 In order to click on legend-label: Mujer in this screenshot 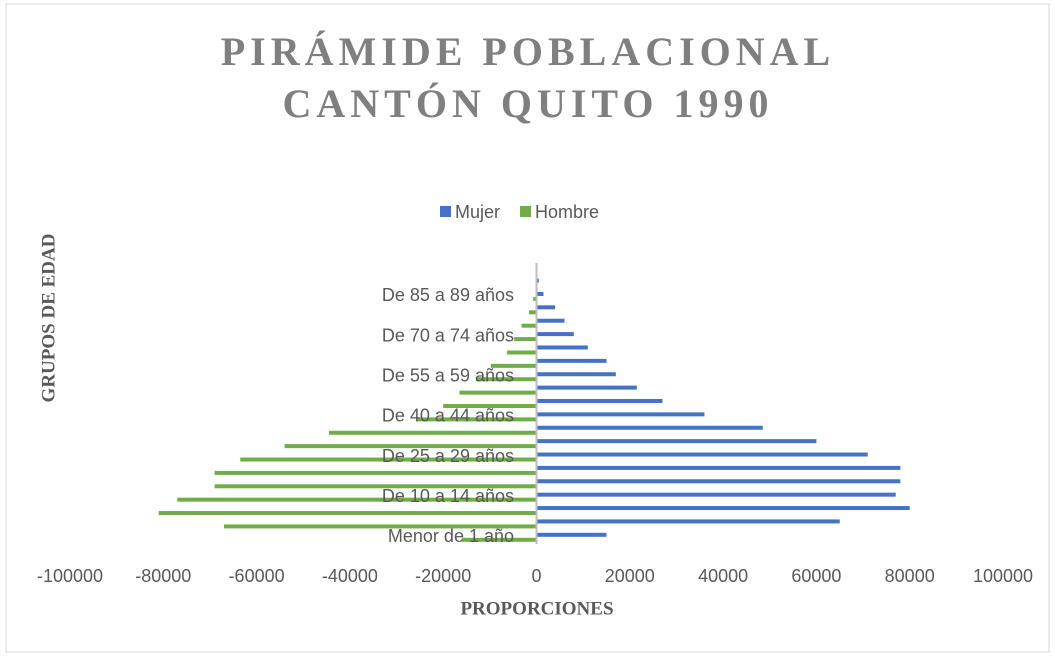, I will do `click(477, 212)`.